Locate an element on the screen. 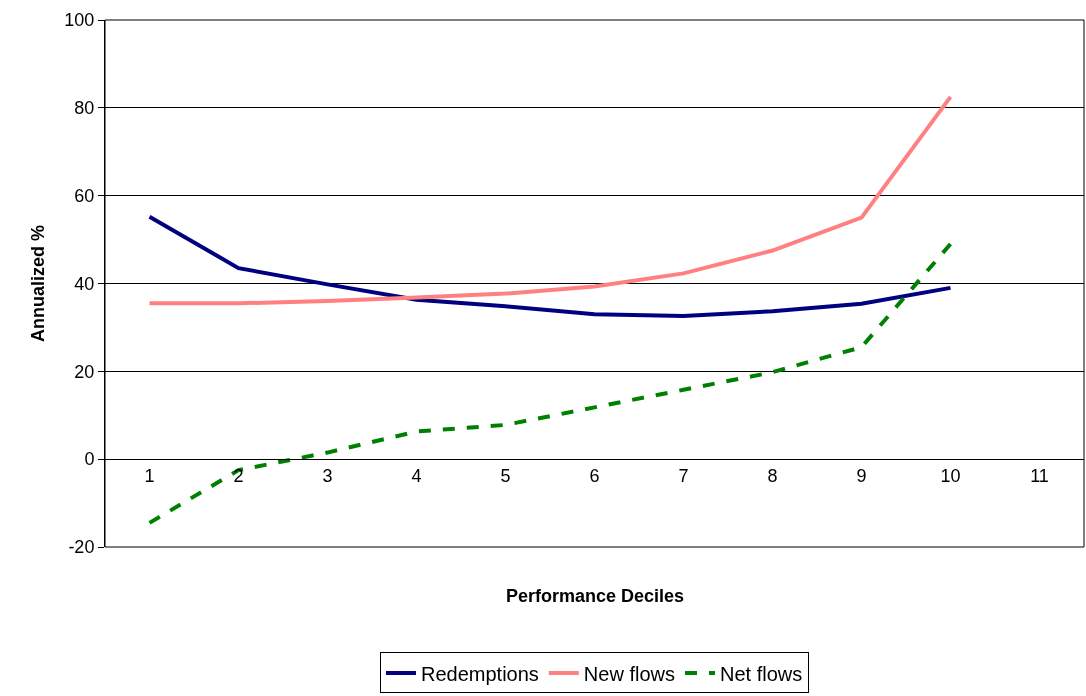  x-tick-label: 8 is located at coordinates (772, 475).